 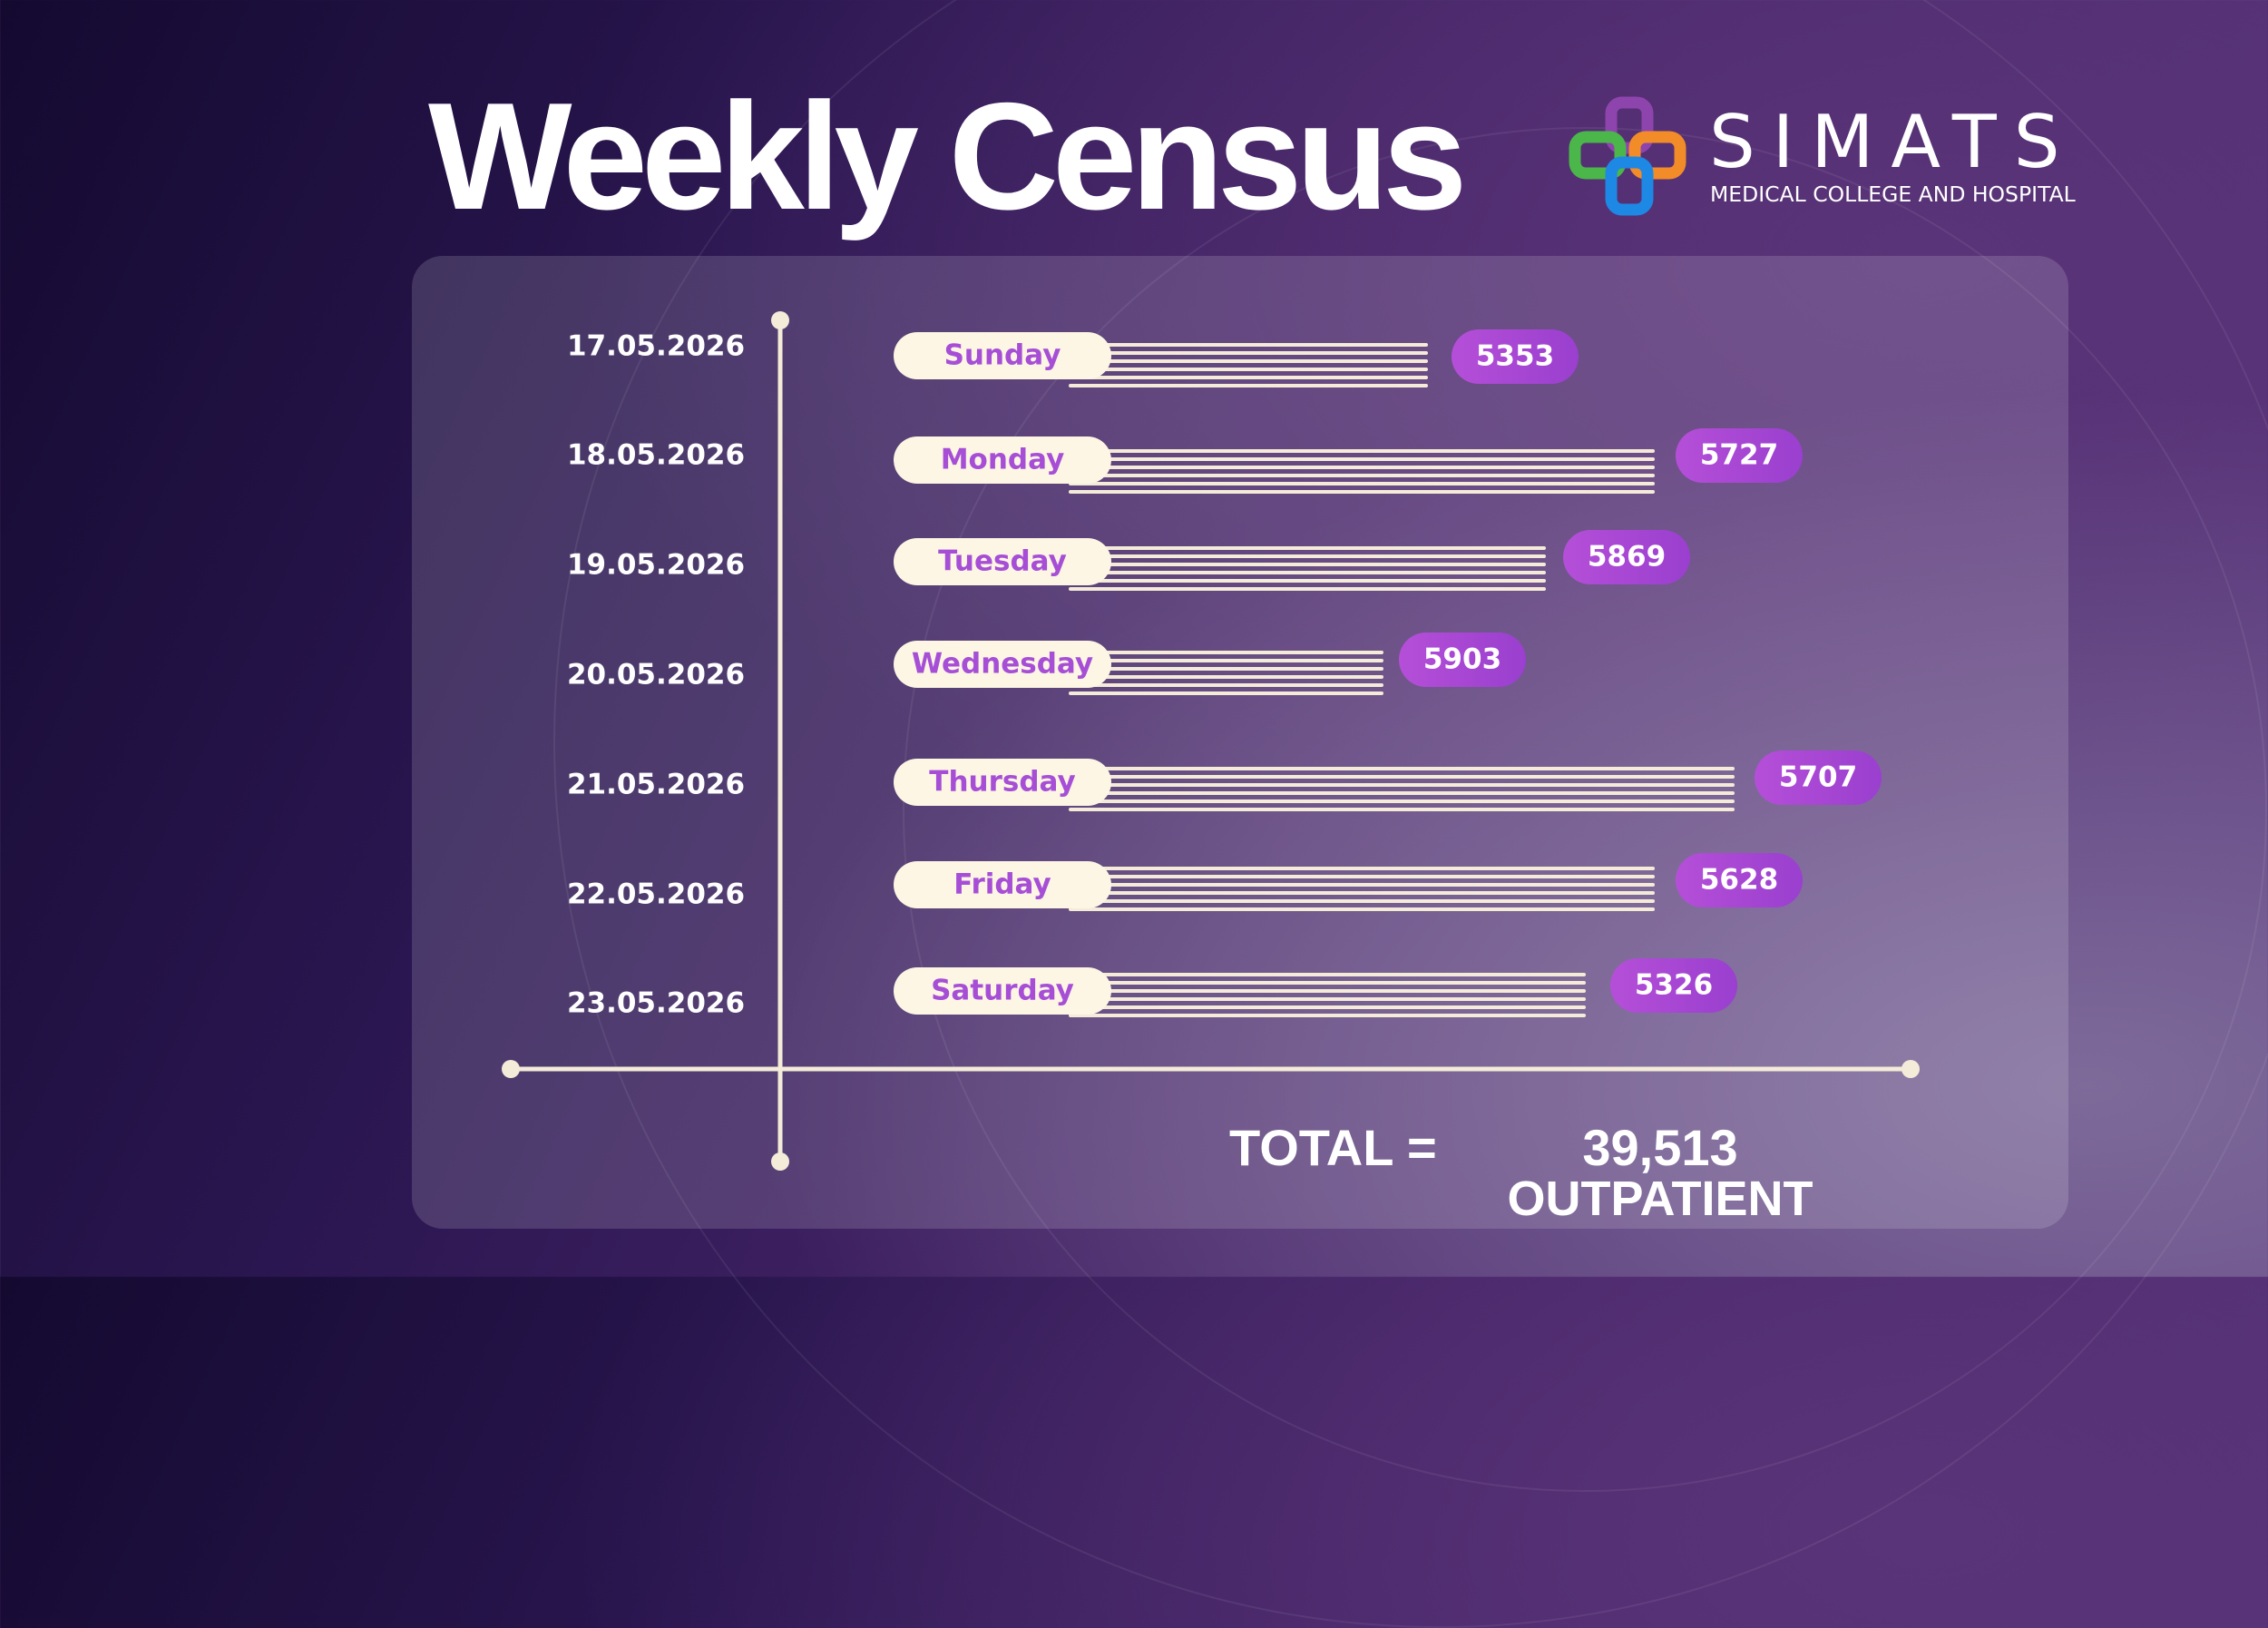 What do you see at coordinates (1893, 194) in the screenshot?
I see `logo-subtitle: MEDICAL COLLEGE AND HOSPITAL` at bounding box center [1893, 194].